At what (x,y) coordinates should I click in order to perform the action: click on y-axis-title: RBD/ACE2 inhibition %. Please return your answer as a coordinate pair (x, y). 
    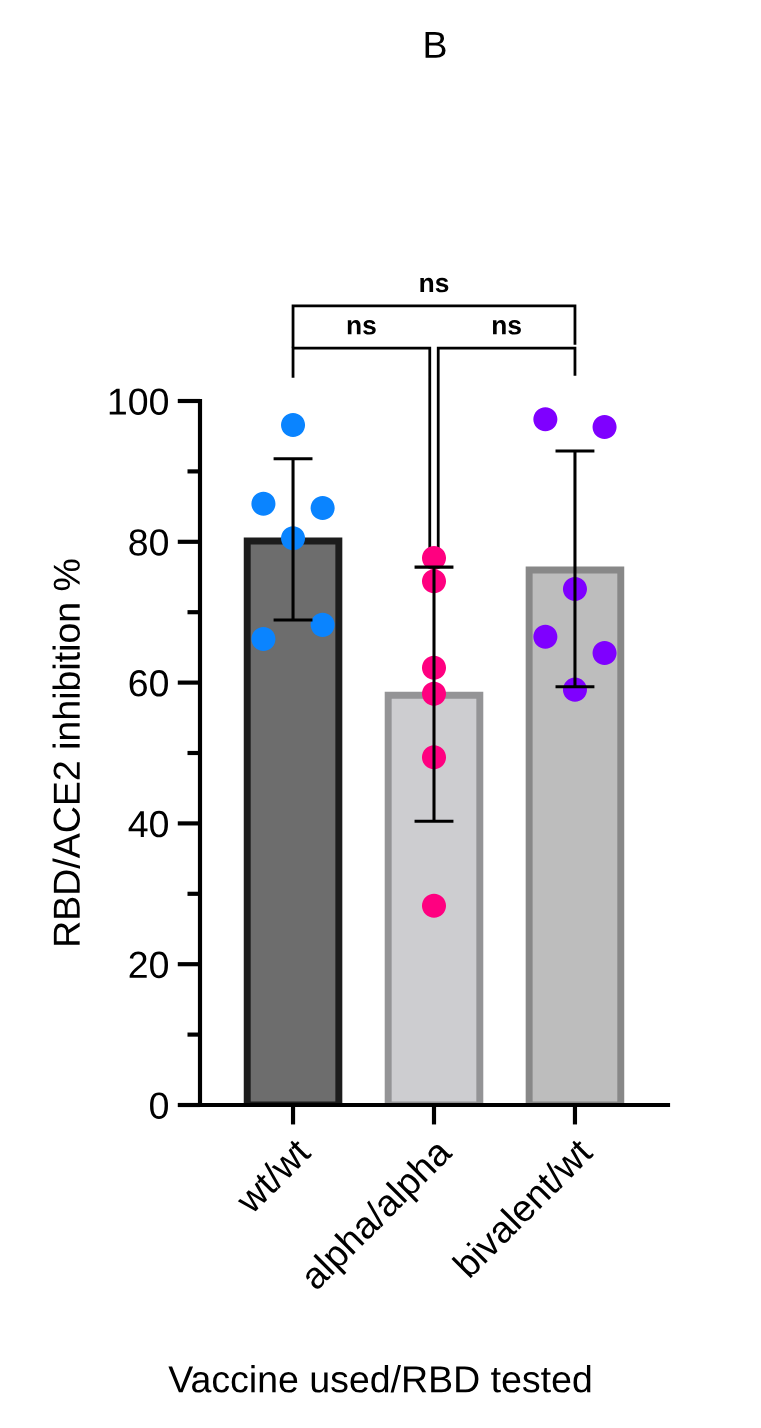
    Looking at the image, I should click on (66, 752).